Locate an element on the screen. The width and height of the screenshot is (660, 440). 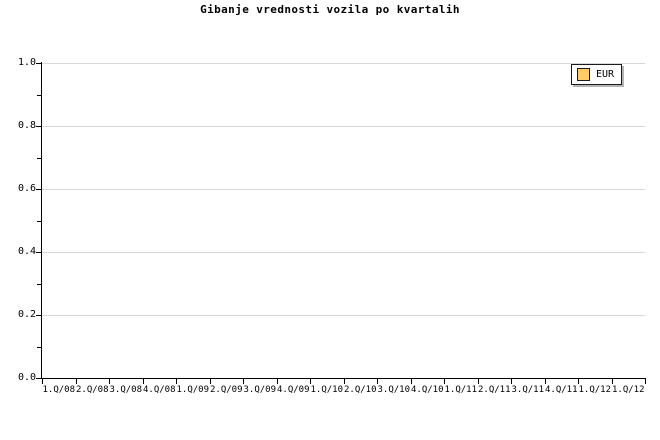
y-axis-tick-label: 1.0 is located at coordinates (26, 62).